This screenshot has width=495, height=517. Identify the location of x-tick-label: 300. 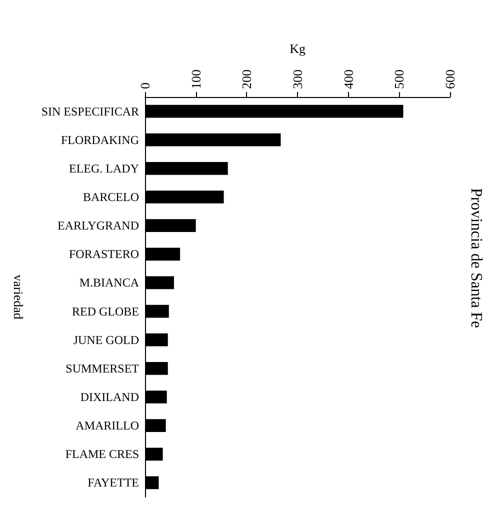
(297, 79).